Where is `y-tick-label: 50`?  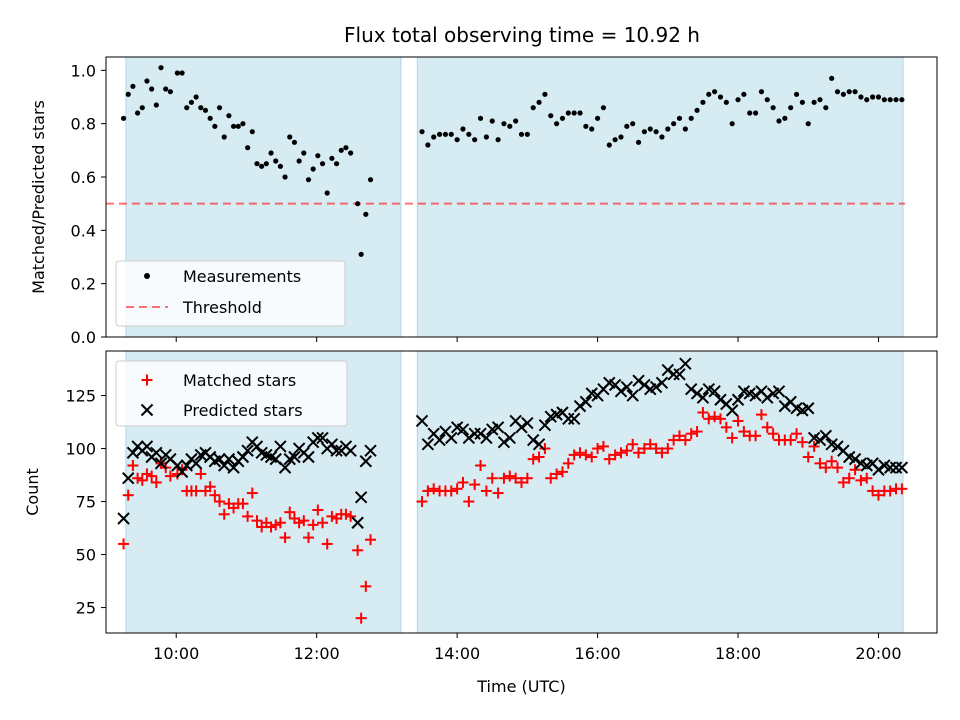
y-tick-label: 50 is located at coordinates (86, 555).